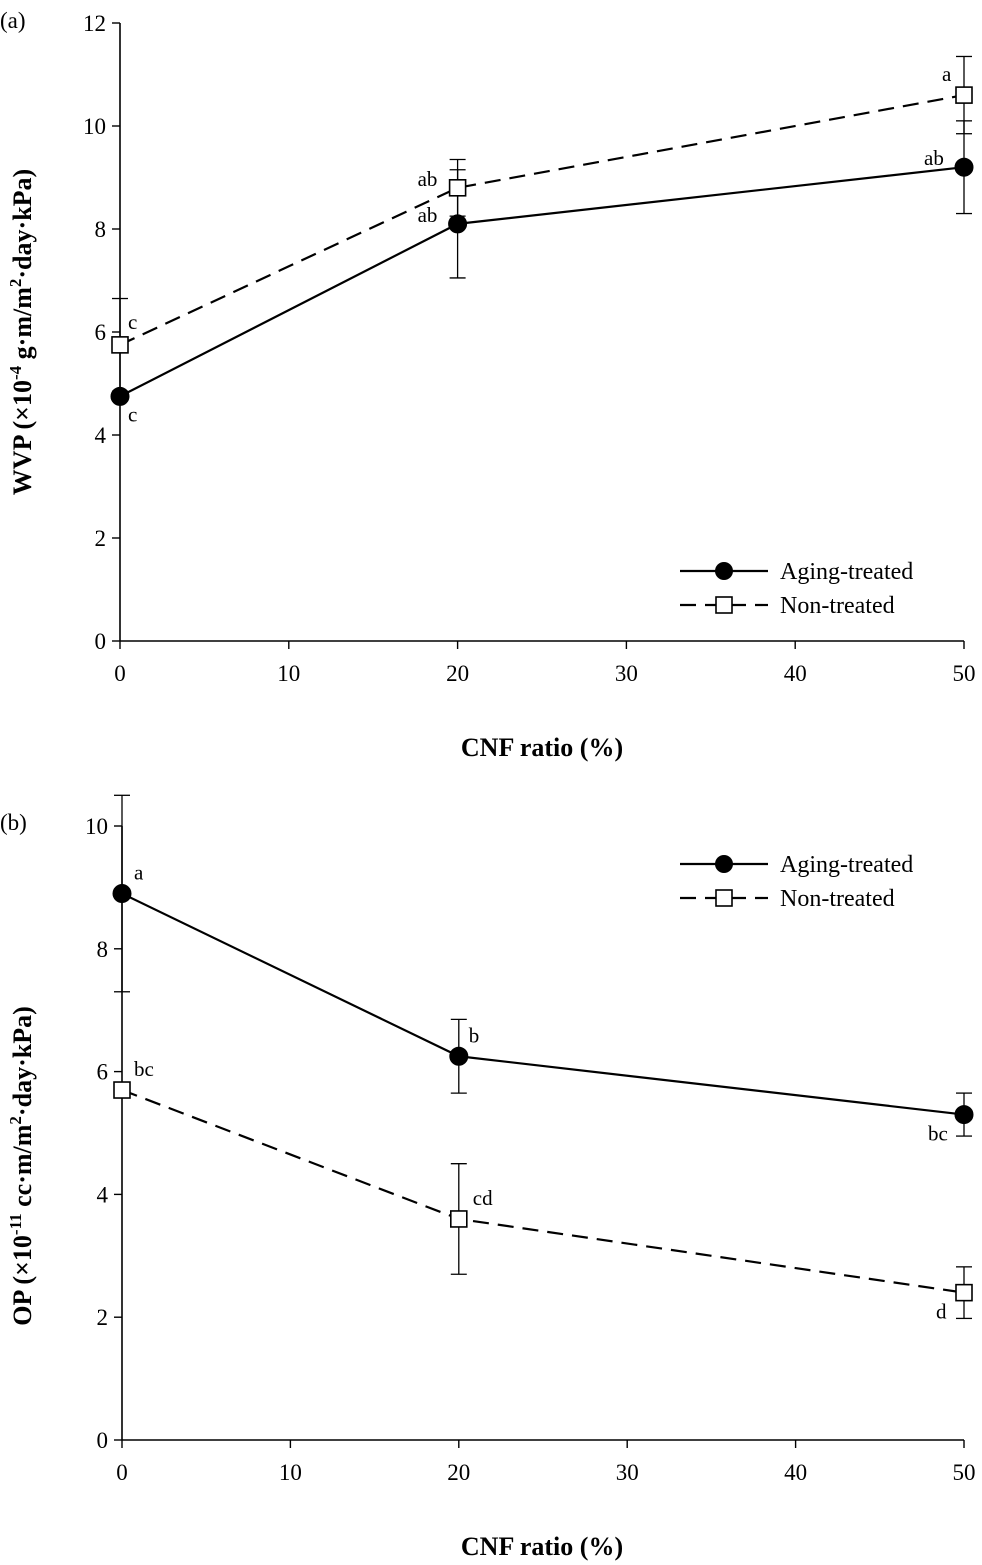  What do you see at coordinates (474, 1035) in the screenshot?
I see `significance-label: b` at bounding box center [474, 1035].